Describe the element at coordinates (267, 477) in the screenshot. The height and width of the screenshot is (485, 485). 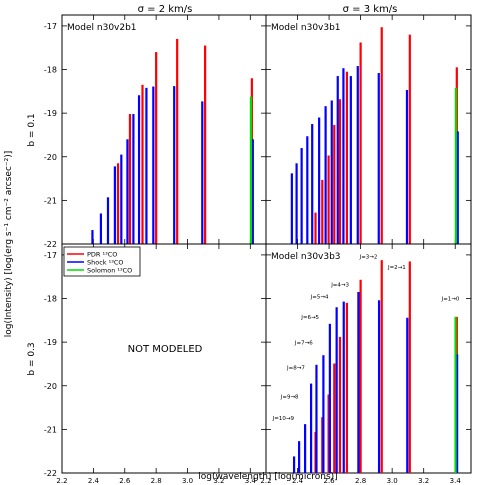
I see `x-axis-label: log(wavelength) [log(microns)]` at that location.